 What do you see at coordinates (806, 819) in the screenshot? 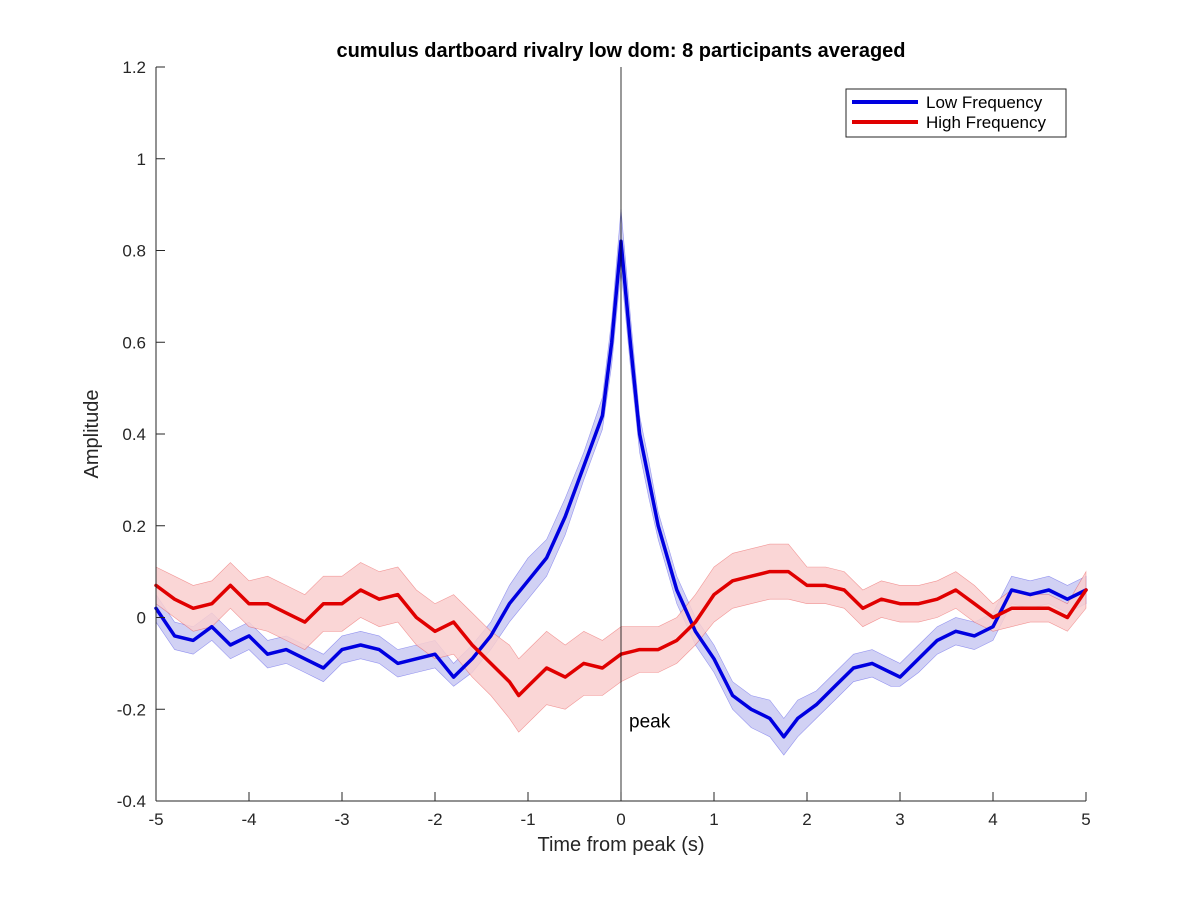
I see `x-tick-label: 2` at bounding box center [806, 819].